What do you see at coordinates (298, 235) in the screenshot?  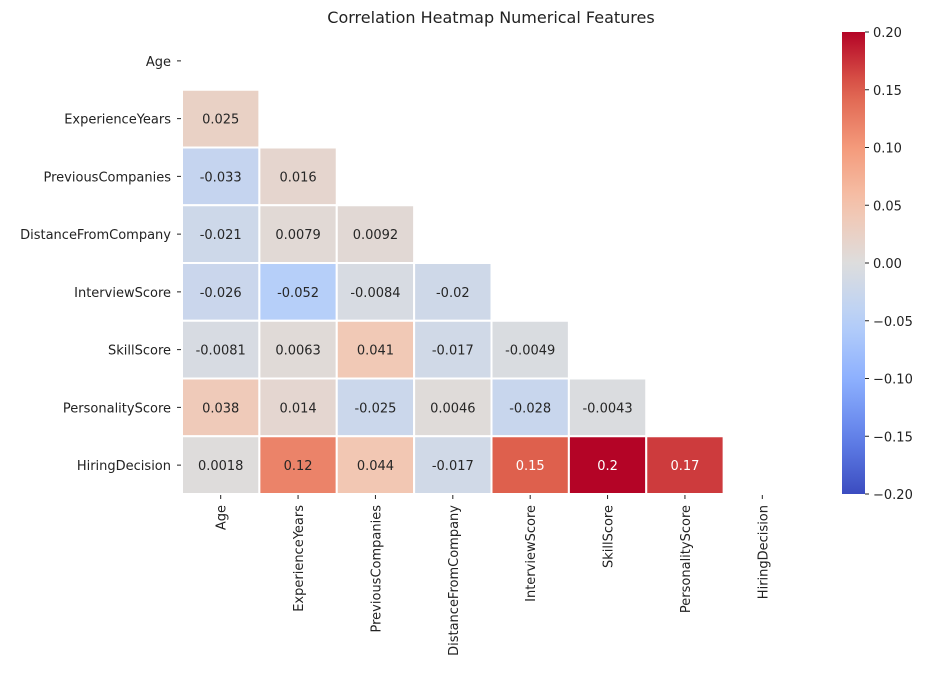 I see `cell-value-label: 0.0079` at bounding box center [298, 235].